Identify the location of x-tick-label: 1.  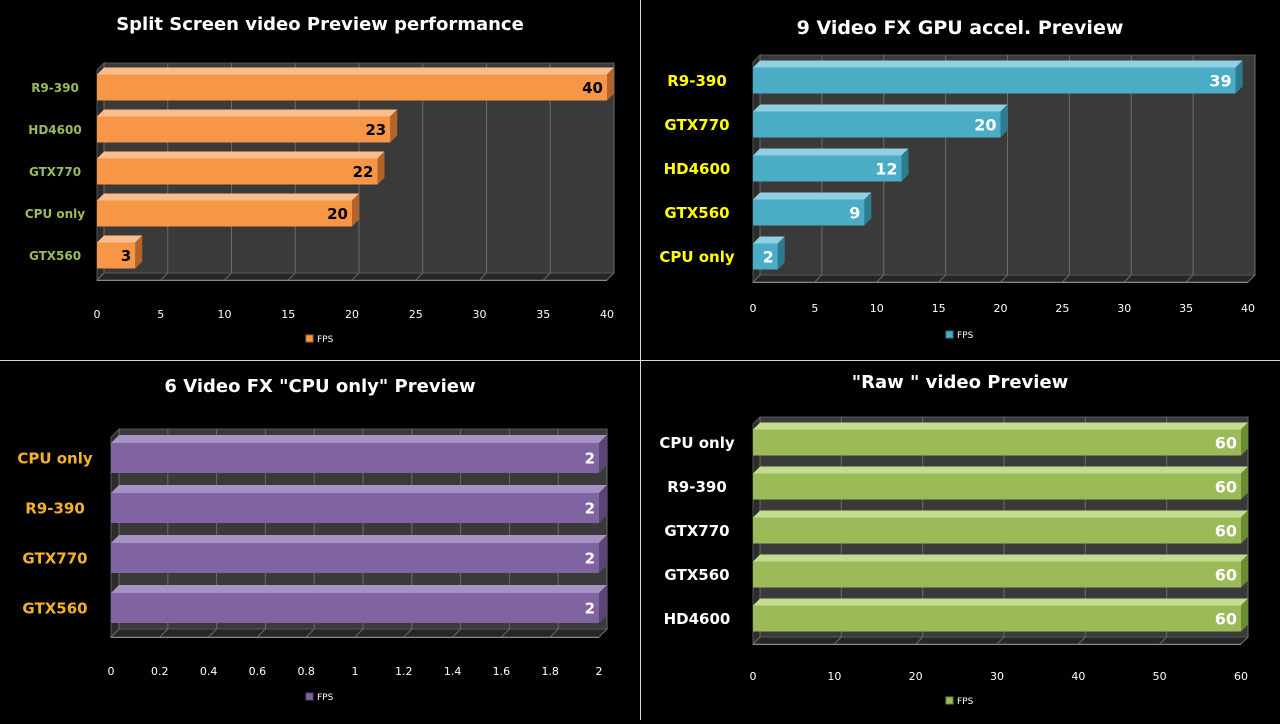
(355, 671).